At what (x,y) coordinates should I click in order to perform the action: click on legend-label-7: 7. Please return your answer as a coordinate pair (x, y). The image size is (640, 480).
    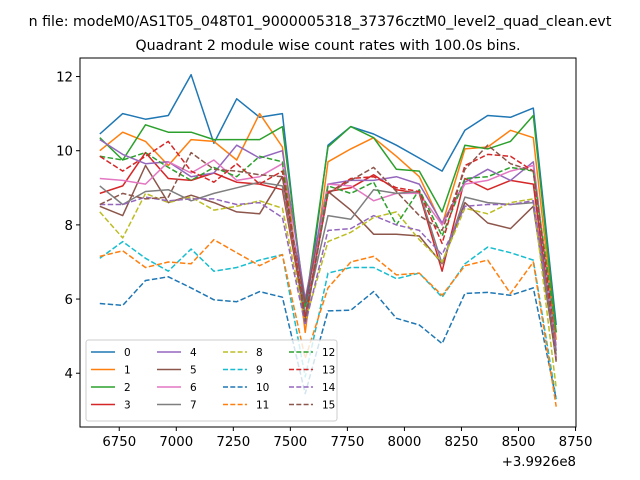
    Looking at the image, I should click on (193, 406).